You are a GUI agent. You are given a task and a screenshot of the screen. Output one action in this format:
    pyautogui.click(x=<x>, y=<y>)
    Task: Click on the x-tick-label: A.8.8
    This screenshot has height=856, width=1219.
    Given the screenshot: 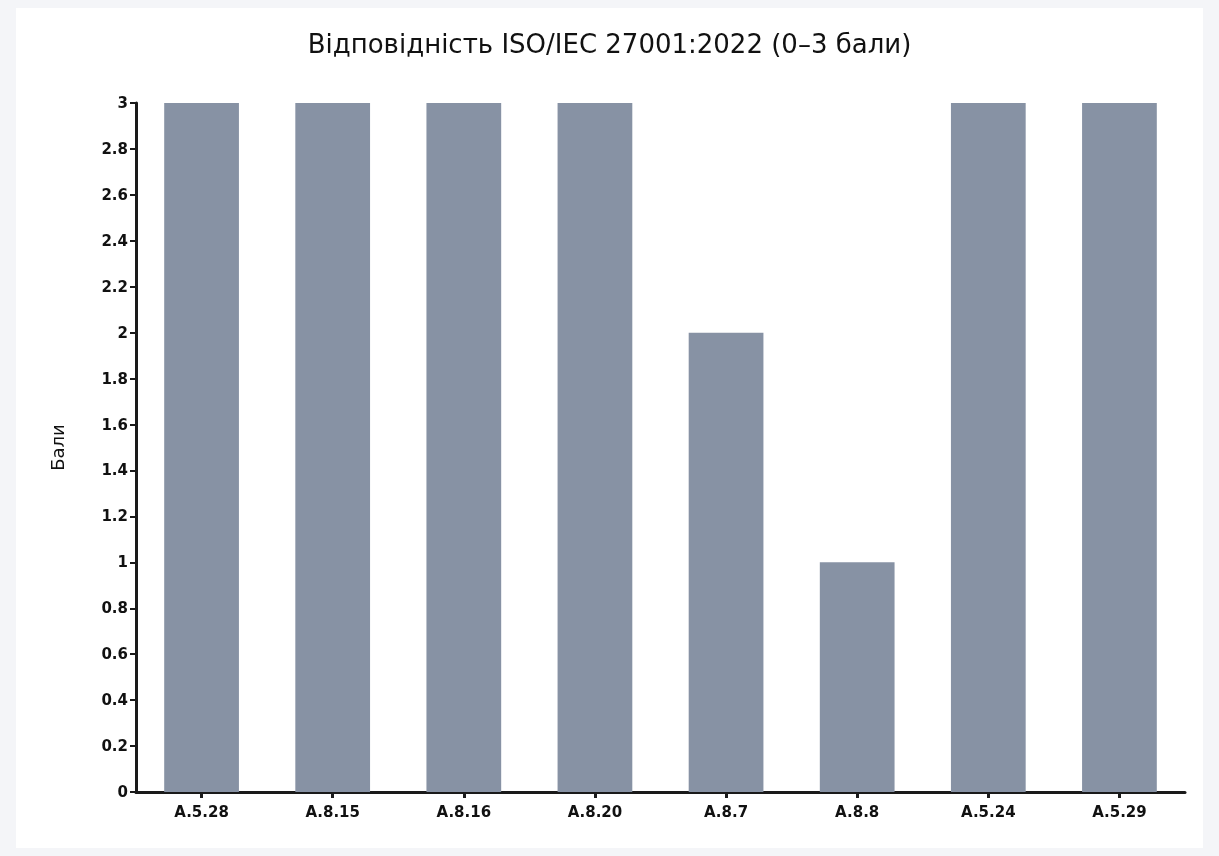 What is the action you would take?
    pyautogui.click(x=857, y=811)
    